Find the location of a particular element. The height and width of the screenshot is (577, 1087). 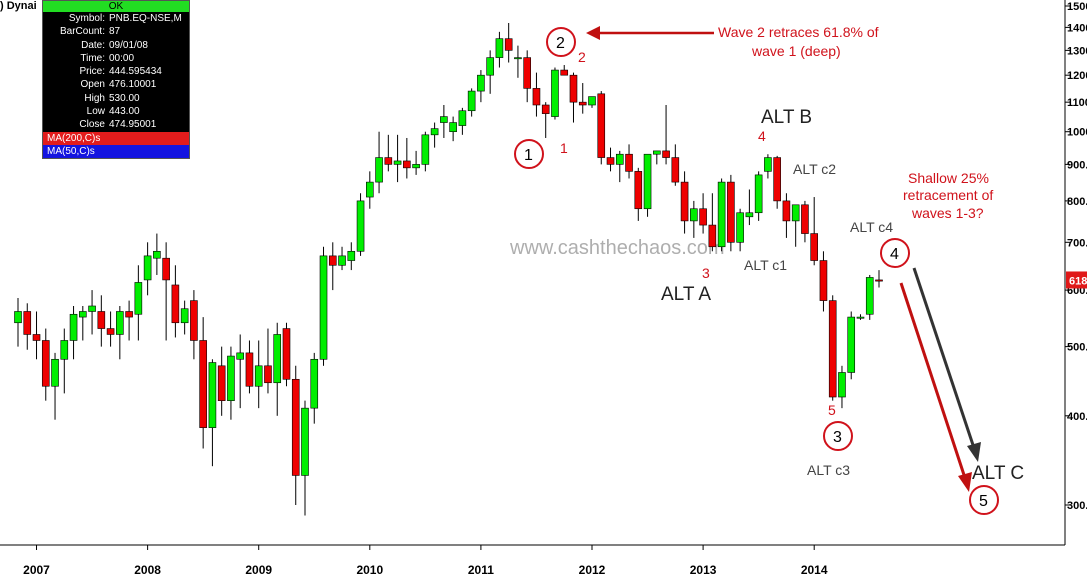

data-window-key: Close is located at coordinates (92, 125).